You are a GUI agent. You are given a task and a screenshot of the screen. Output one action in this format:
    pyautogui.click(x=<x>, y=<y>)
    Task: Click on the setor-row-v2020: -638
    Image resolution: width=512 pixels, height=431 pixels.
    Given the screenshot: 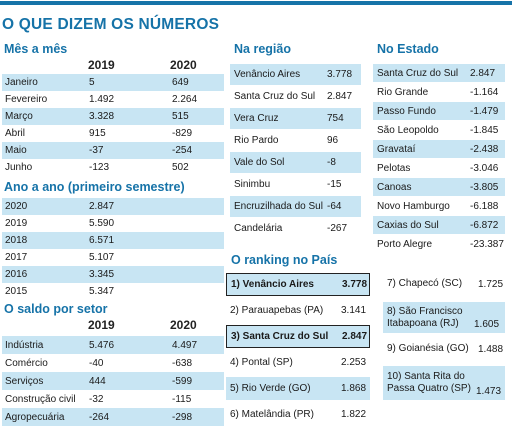 What is the action you would take?
    pyautogui.click(x=182, y=363)
    